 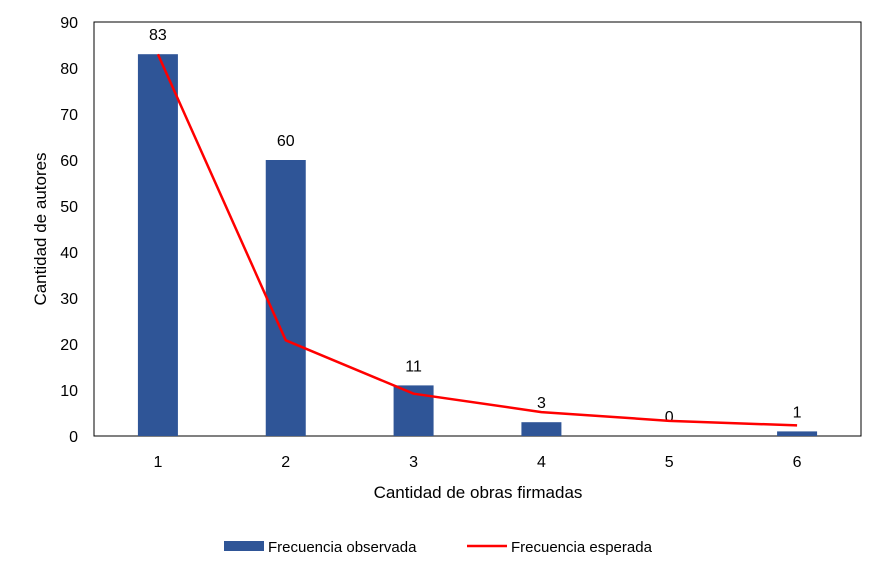 What do you see at coordinates (413, 366) in the screenshot?
I see `bar-data-label: 11` at bounding box center [413, 366].